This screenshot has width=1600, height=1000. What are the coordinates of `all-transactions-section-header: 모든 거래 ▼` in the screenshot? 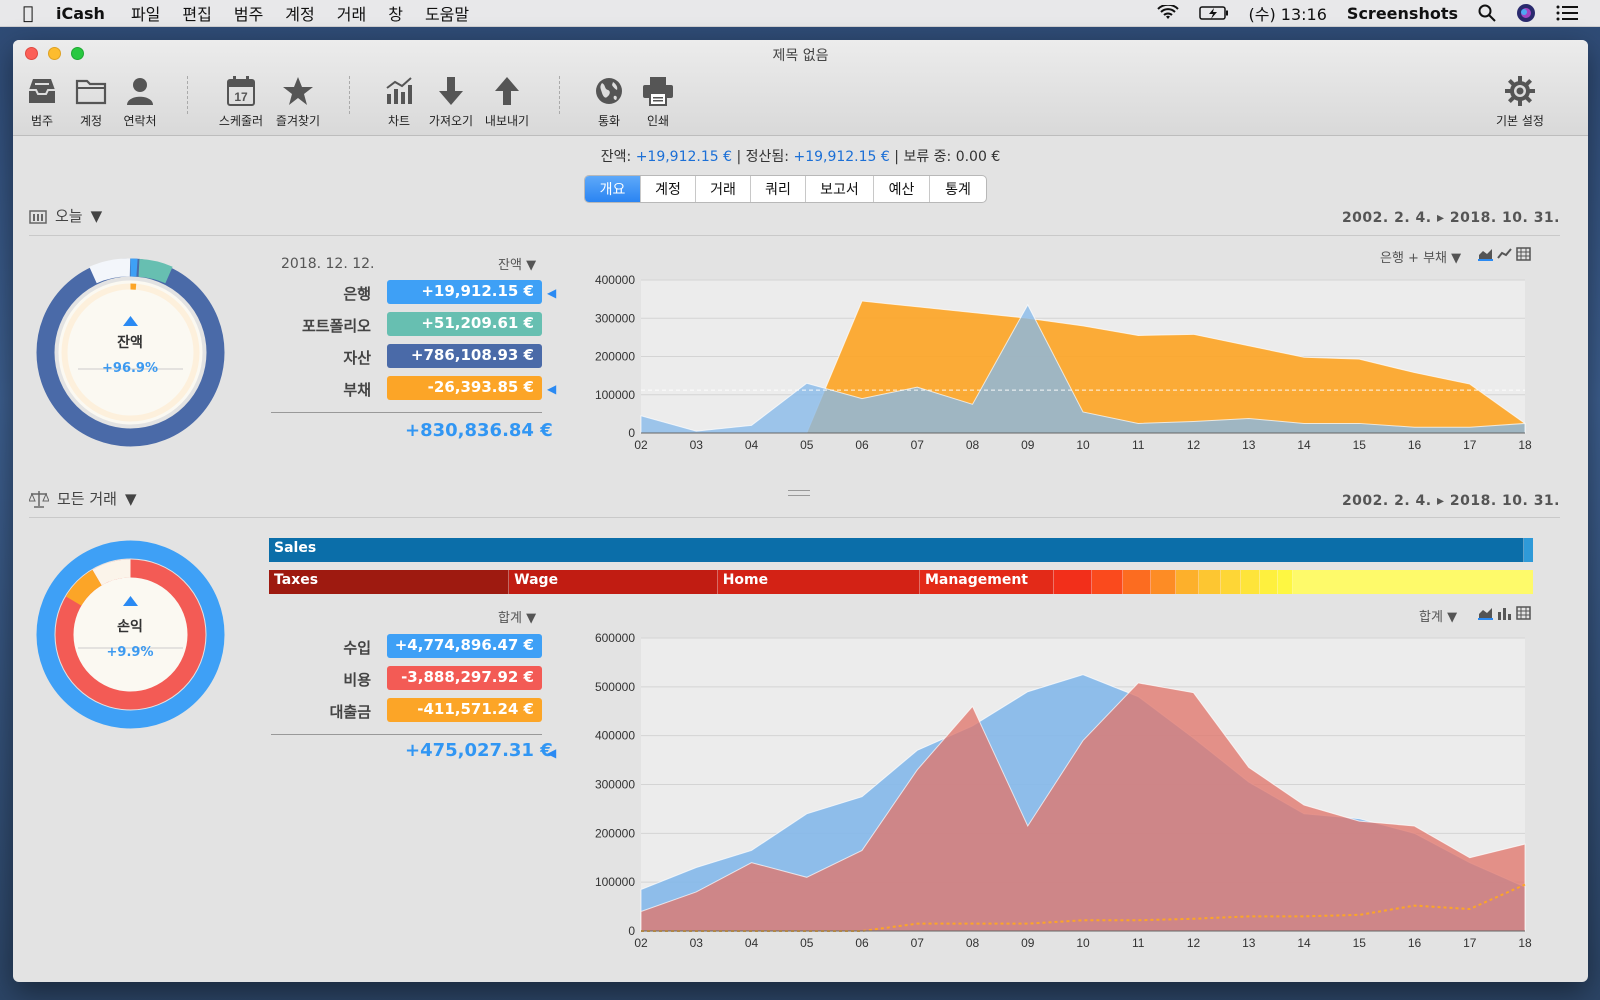 It's located at (83, 498).